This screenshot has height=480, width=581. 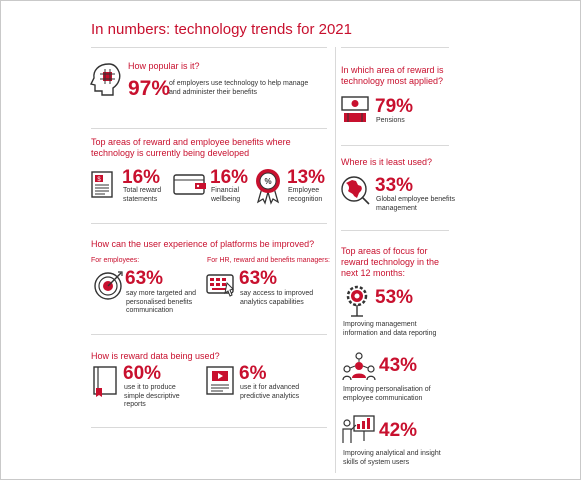 What do you see at coordinates (220, 380) in the screenshot?
I see `video-report-icon` at bounding box center [220, 380].